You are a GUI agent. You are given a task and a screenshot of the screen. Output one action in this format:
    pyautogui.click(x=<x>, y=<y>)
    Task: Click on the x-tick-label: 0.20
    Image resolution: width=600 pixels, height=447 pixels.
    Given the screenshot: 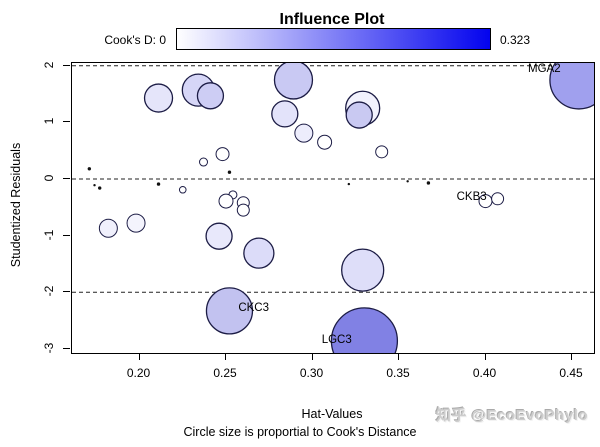 What is the action you would take?
    pyautogui.click(x=138, y=373)
    